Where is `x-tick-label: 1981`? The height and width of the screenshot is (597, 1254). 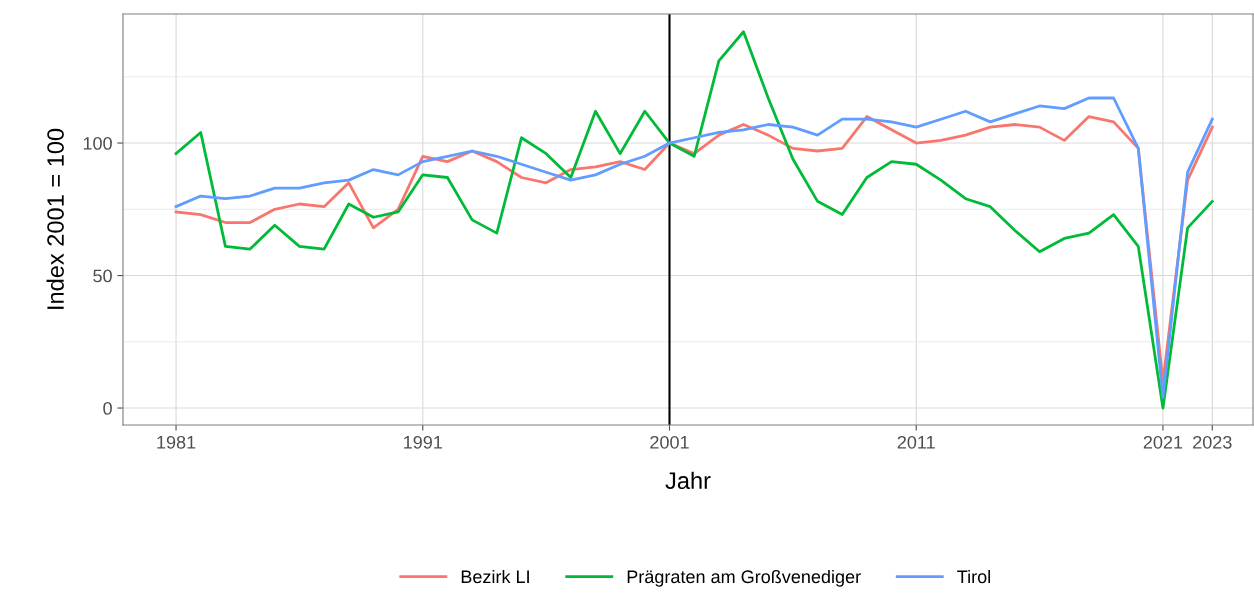
x-tick-label: 1981 is located at coordinates (176, 442).